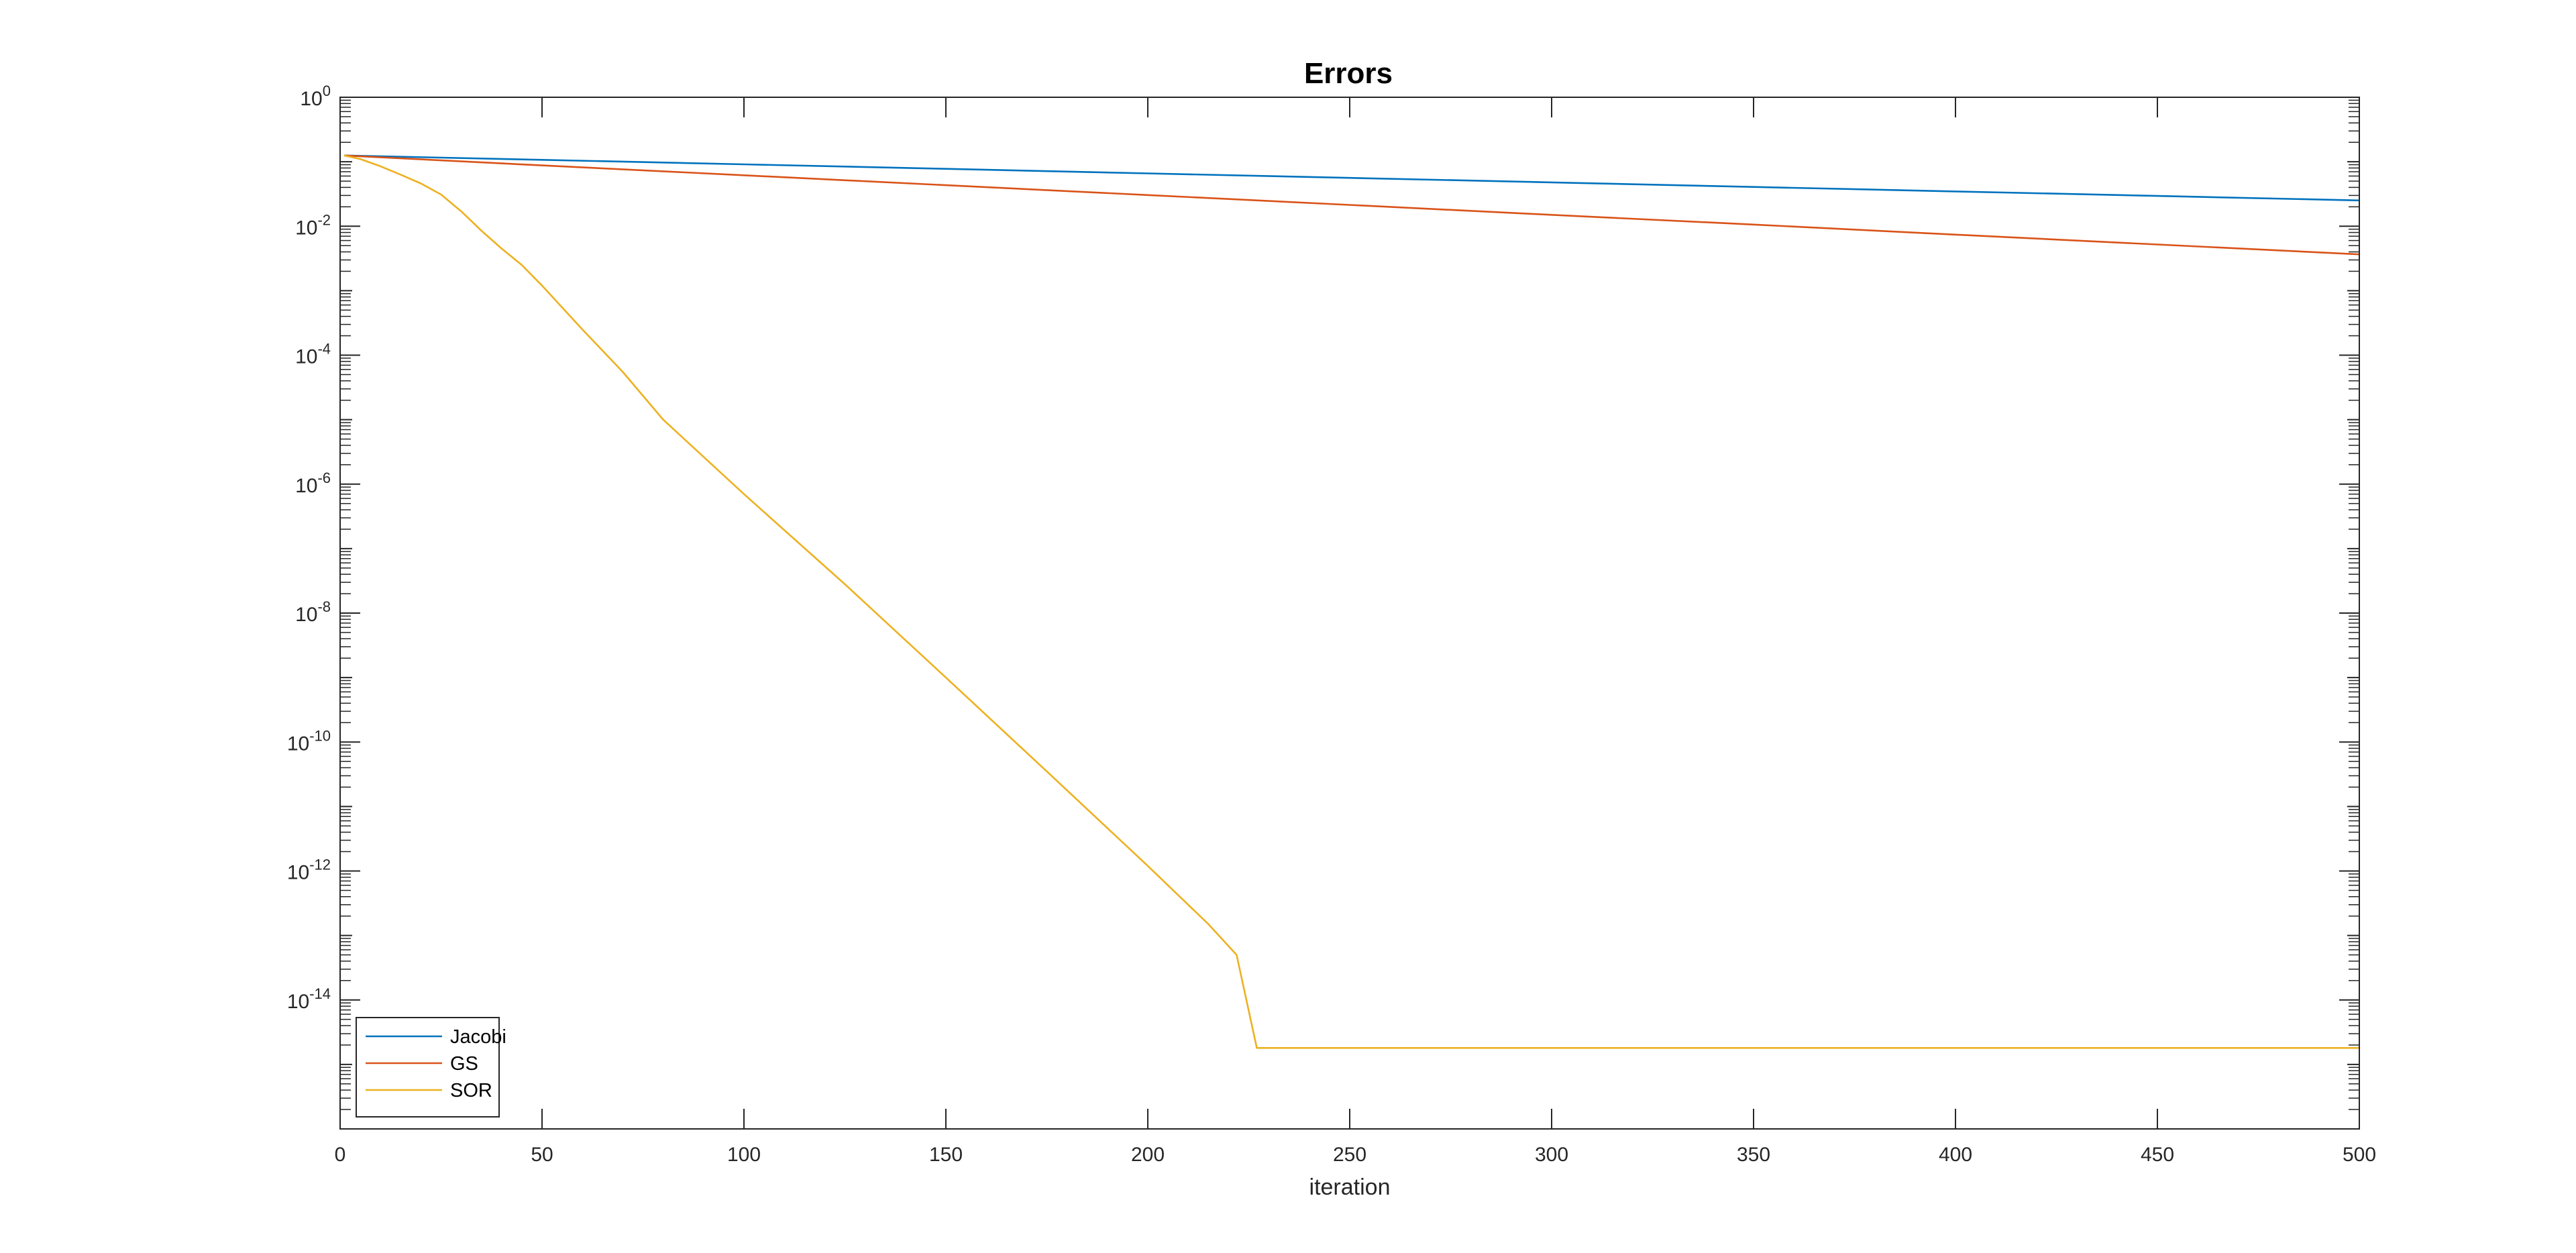 The image size is (2576, 1253). I want to click on y-tick-exponent: -2, so click(324, 219).